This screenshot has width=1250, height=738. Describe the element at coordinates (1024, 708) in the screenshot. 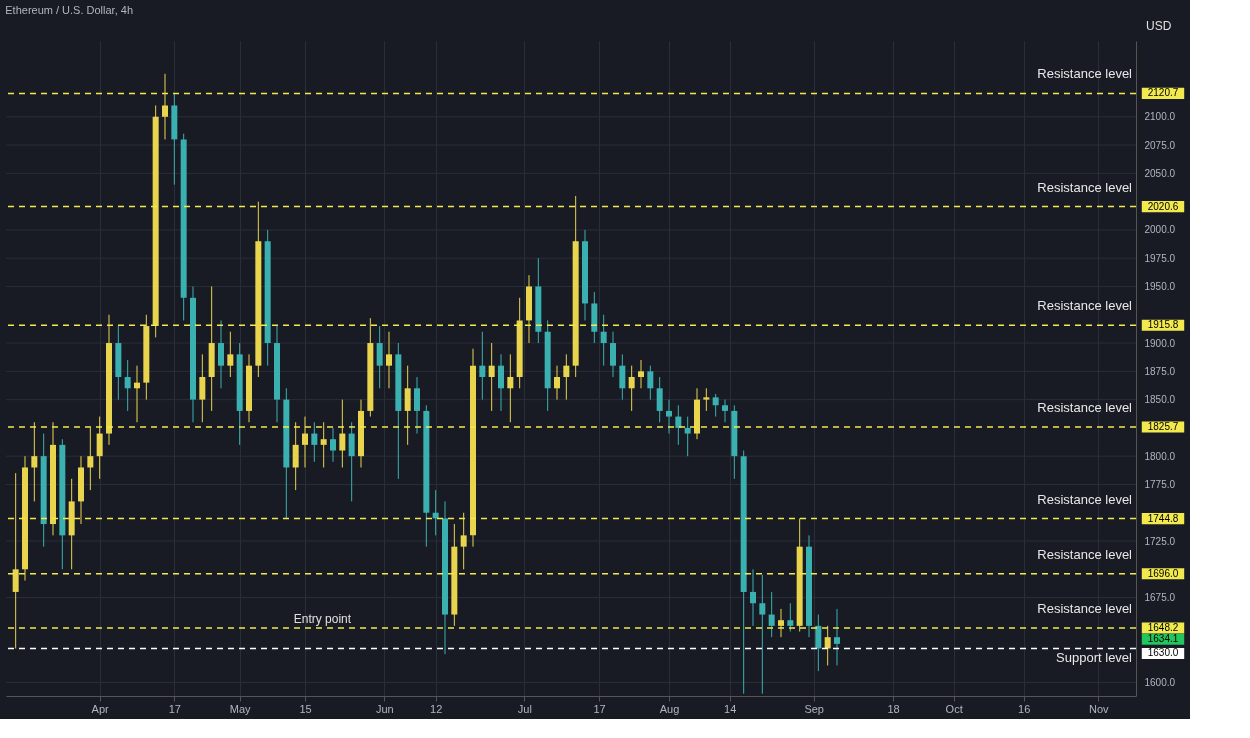

I see `x-tick-label: 16` at that location.